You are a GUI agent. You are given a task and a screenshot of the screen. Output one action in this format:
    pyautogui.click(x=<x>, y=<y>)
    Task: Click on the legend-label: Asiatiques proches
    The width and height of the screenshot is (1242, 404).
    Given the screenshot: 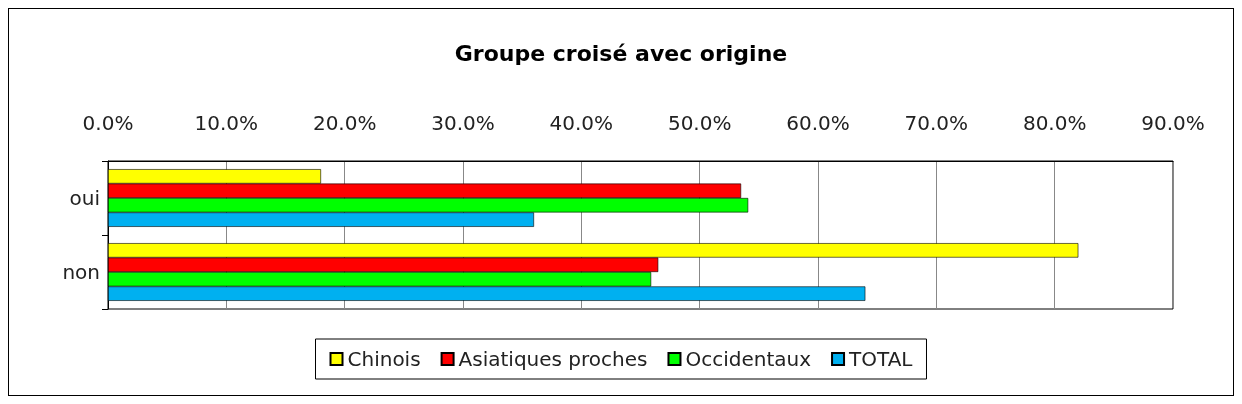 What is the action you would take?
    pyautogui.click(x=553, y=359)
    